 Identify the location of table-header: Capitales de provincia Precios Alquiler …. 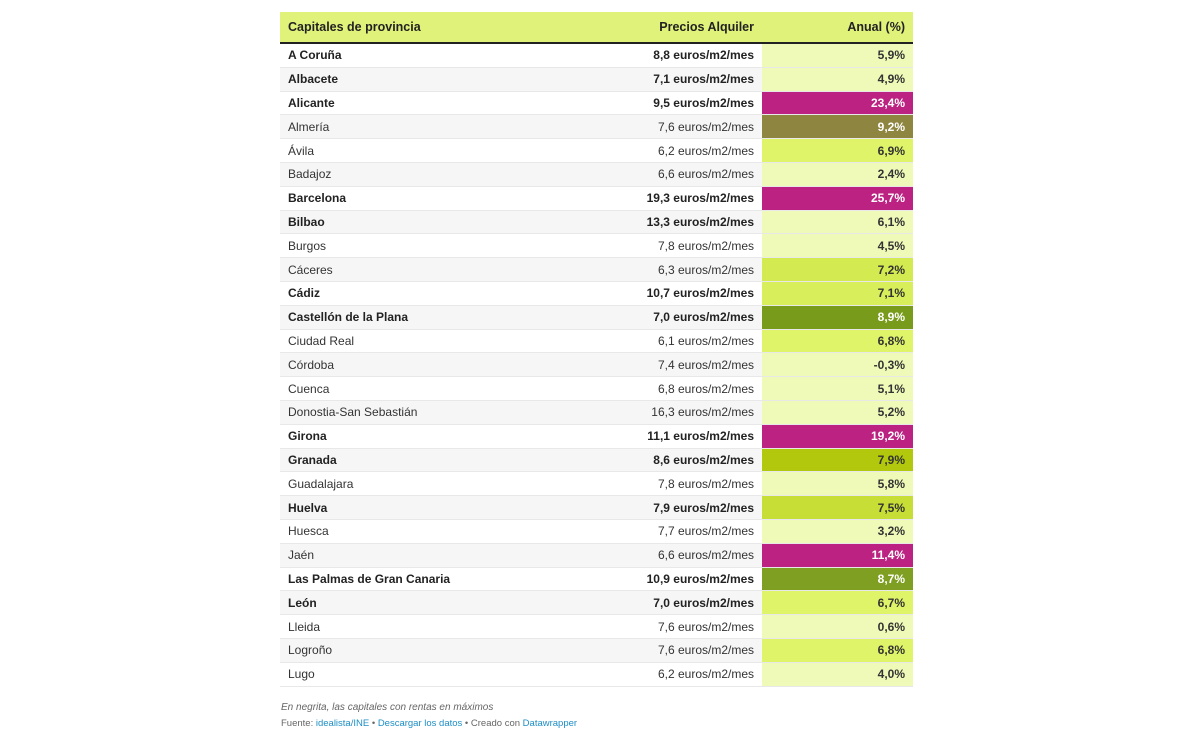
(596, 28).